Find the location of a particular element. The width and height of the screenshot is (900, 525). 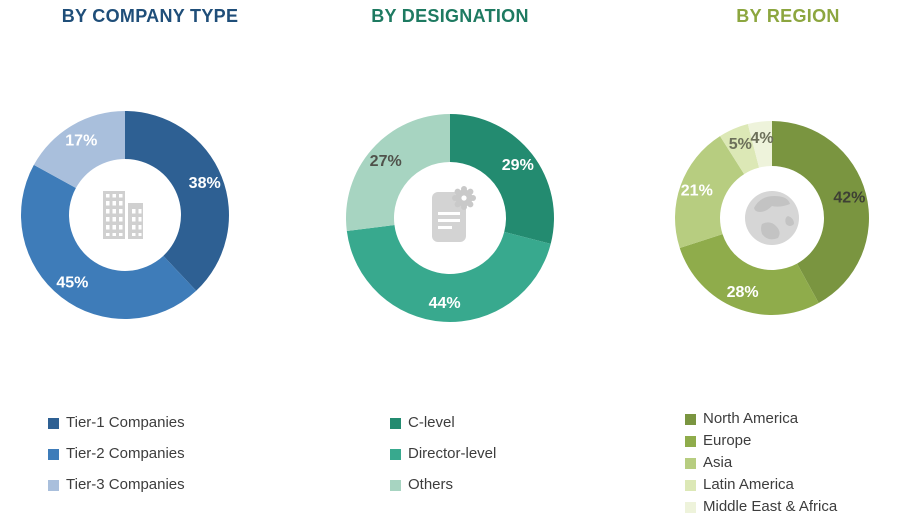

legend-item: Director-level is located at coordinates (443, 454).